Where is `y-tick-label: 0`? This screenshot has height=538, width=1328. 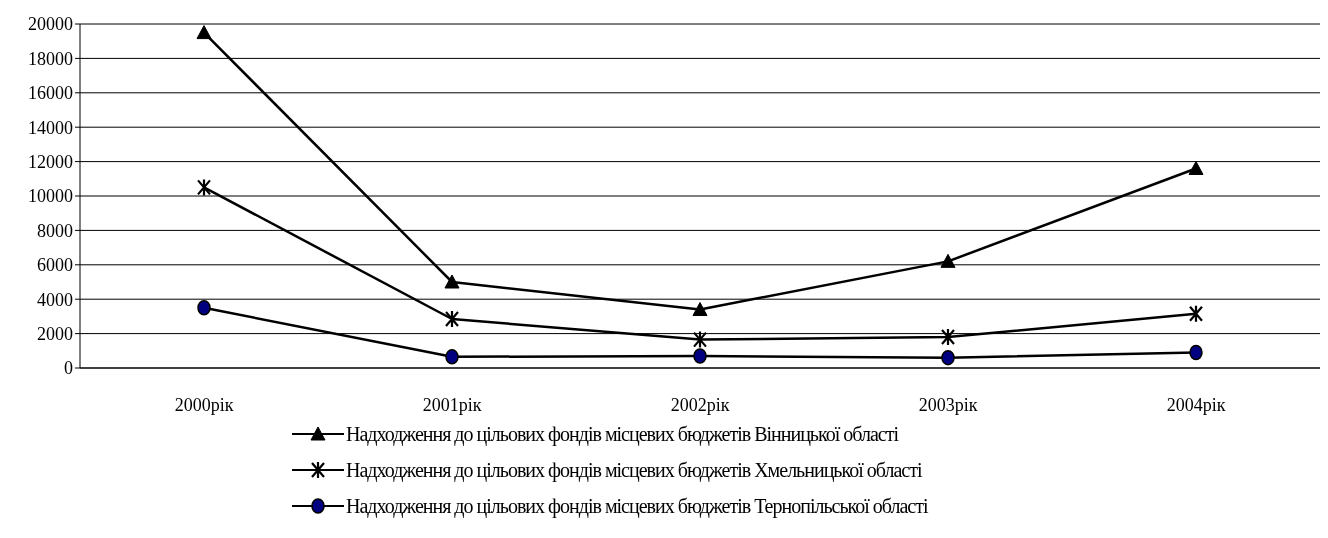 y-tick-label: 0 is located at coordinates (68, 368).